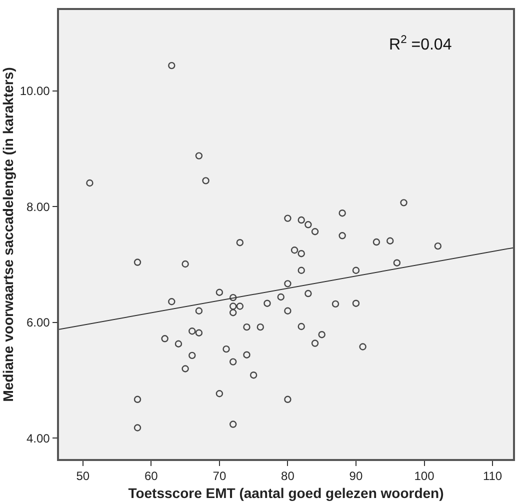  What do you see at coordinates (8, 234) in the screenshot?
I see `y-axis-title: Mediane voorwaartse saccadelengte (in karakters)` at bounding box center [8, 234].